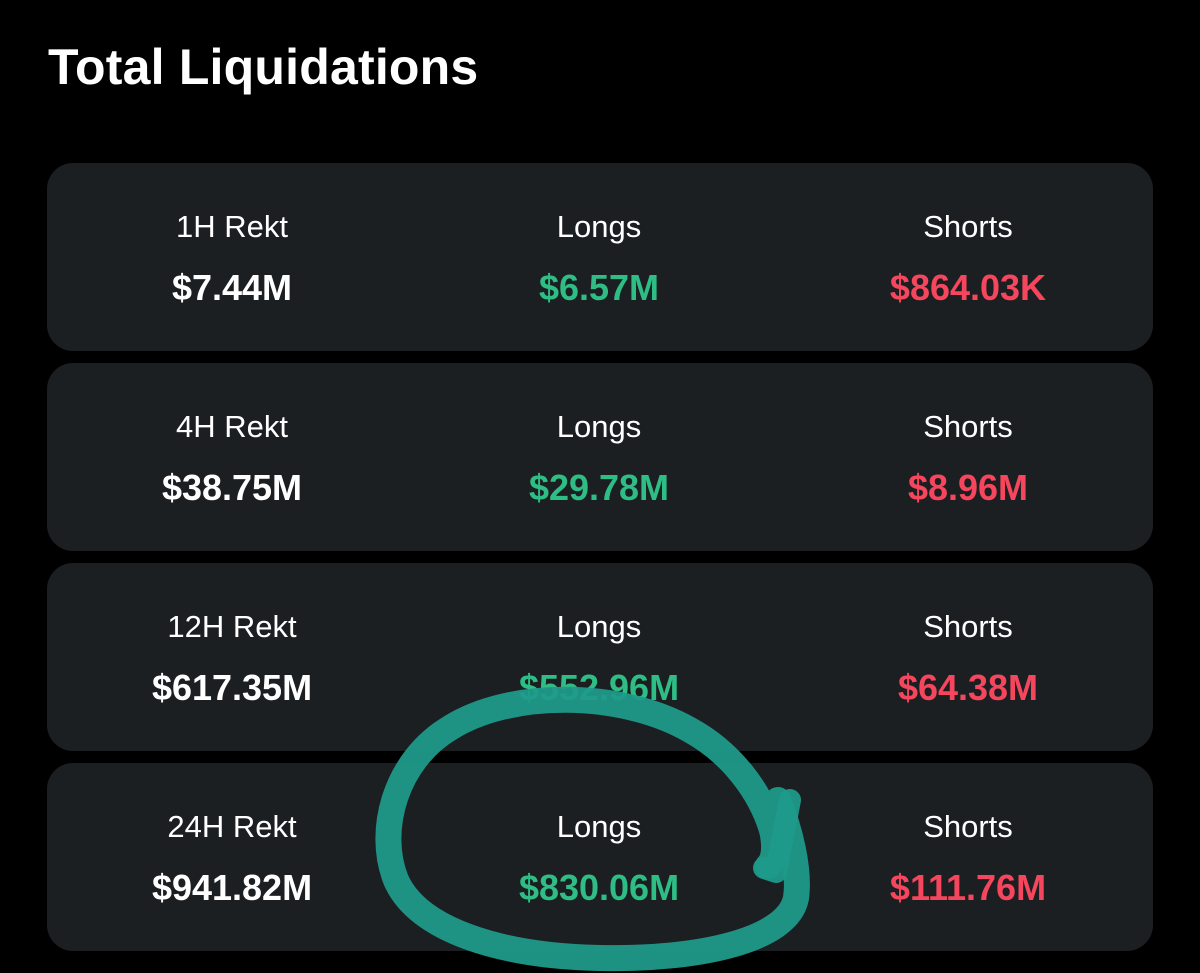  What do you see at coordinates (232, 226) in the screenshot?
I see `period-label: 1H Rekt` at bounding box center [232, 226].